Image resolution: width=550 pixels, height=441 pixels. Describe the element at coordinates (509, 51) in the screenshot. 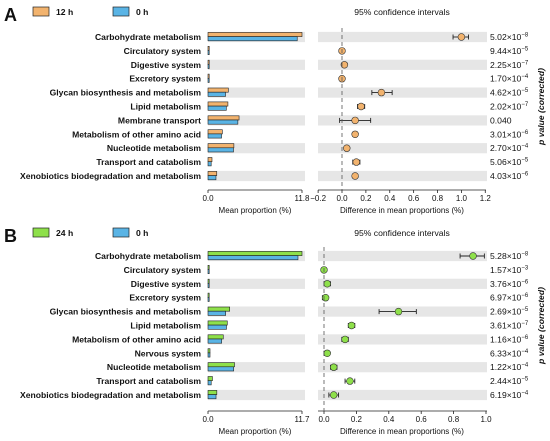

I see `p-value: 9.44×10⁻⁵` at that location.